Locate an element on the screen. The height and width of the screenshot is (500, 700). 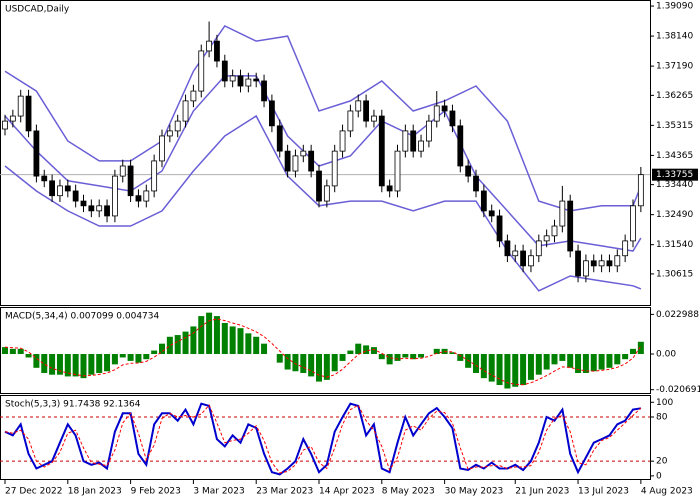
x-tick-label: 27 Dec 2022 is located at coordinates (34, 492).